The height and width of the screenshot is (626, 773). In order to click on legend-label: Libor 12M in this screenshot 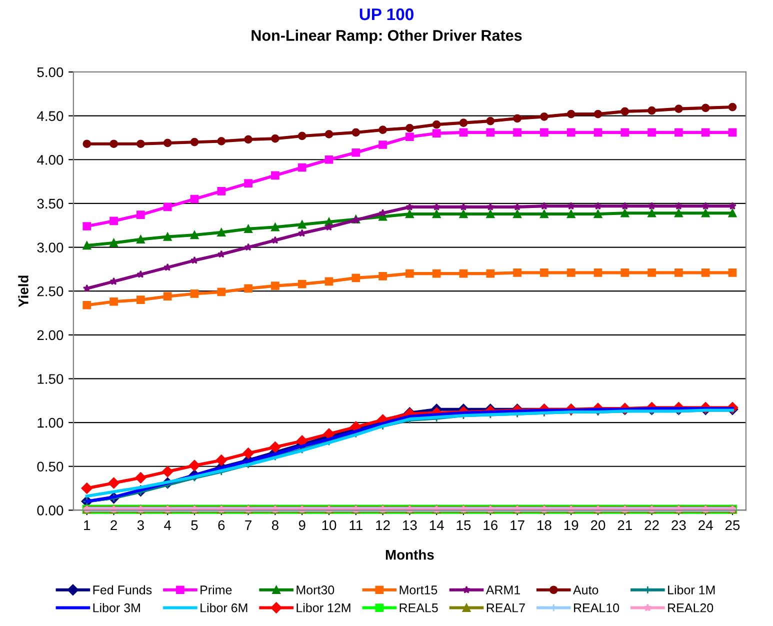, I will do `click(323, 607)`.